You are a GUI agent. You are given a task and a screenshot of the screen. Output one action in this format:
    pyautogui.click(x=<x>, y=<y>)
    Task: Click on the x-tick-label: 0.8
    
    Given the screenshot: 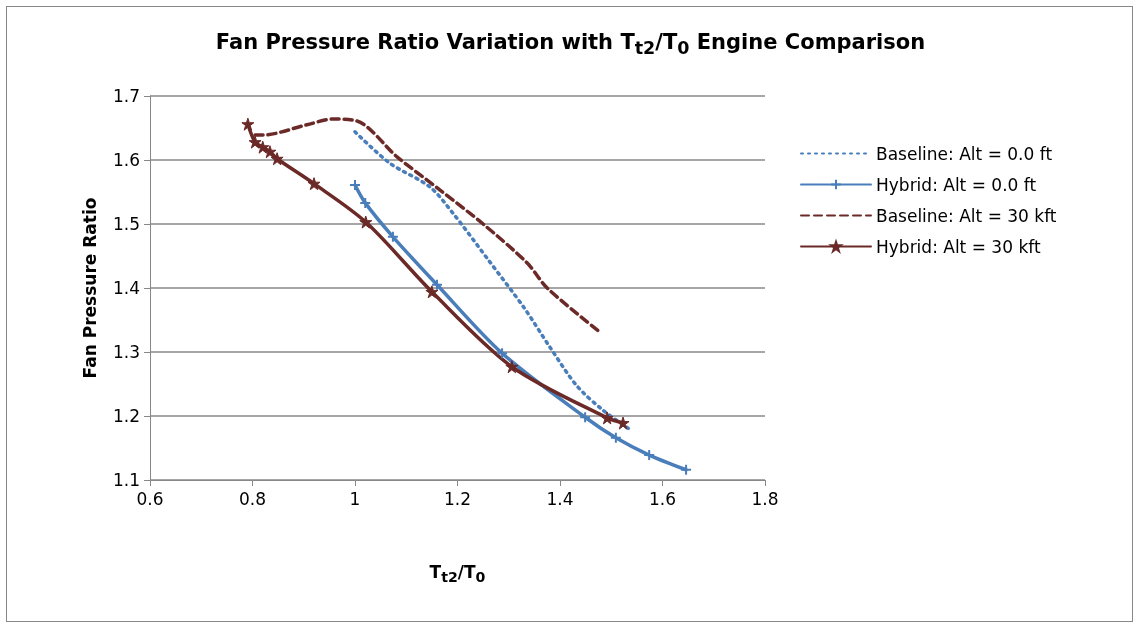 What is the action you would take?
    pyautogui.click(x=252, y=498)
    